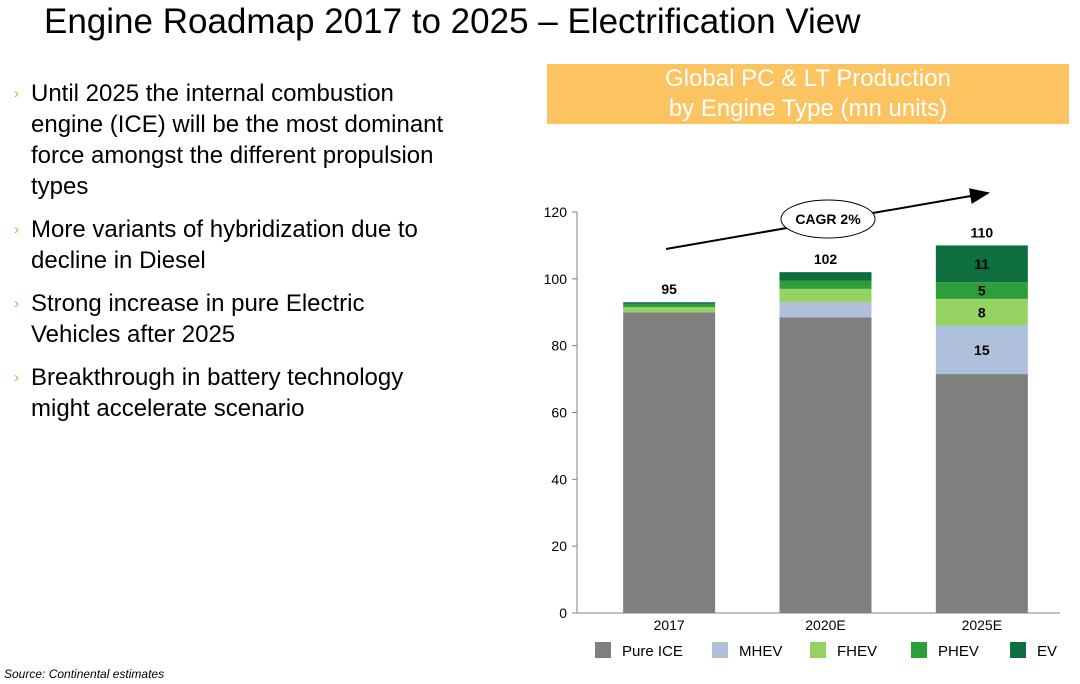 This screenshot has height=684, width=1080. I want to click on y-tick-label: 0, so click(563, 613).